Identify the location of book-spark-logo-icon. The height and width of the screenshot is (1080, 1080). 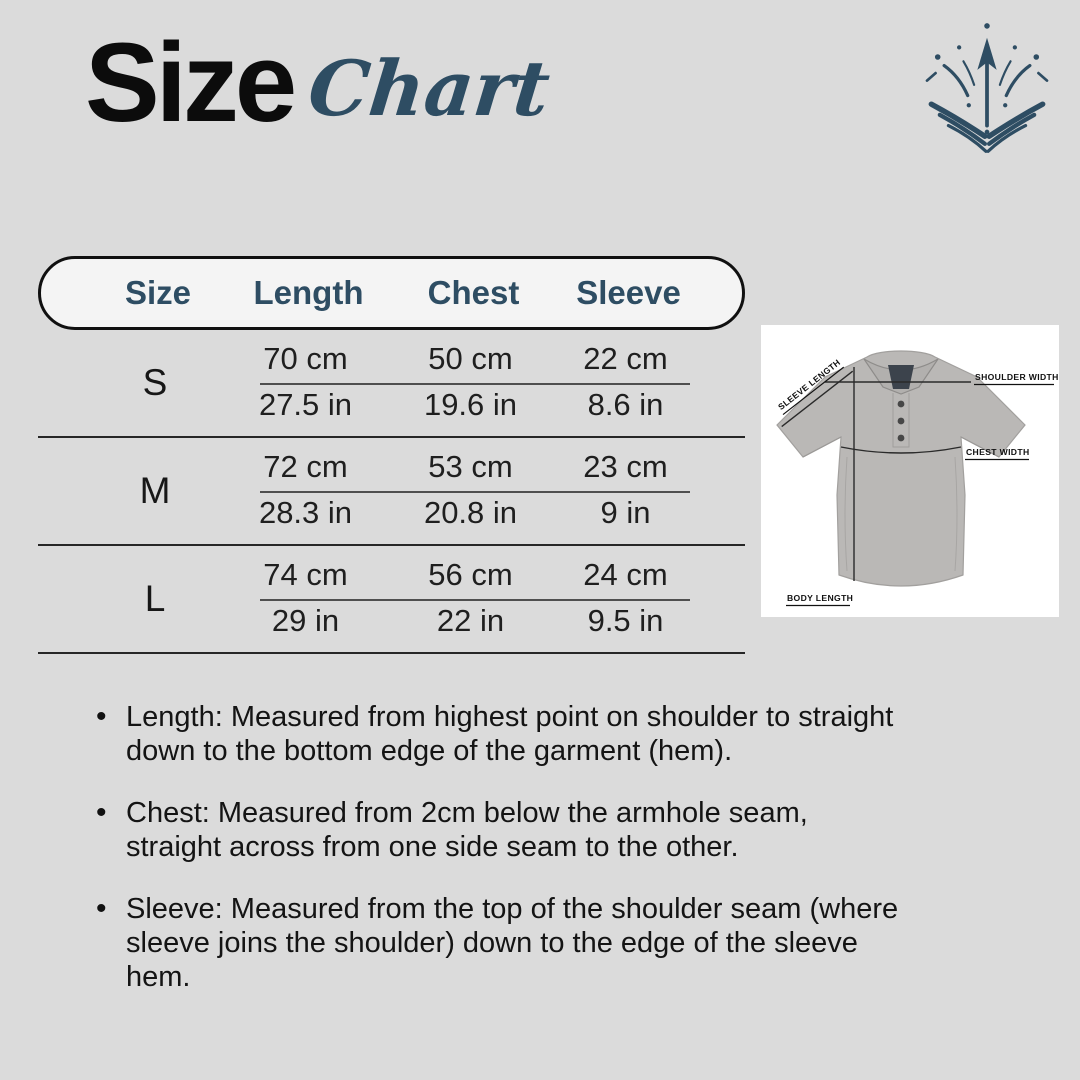
(987, 87).